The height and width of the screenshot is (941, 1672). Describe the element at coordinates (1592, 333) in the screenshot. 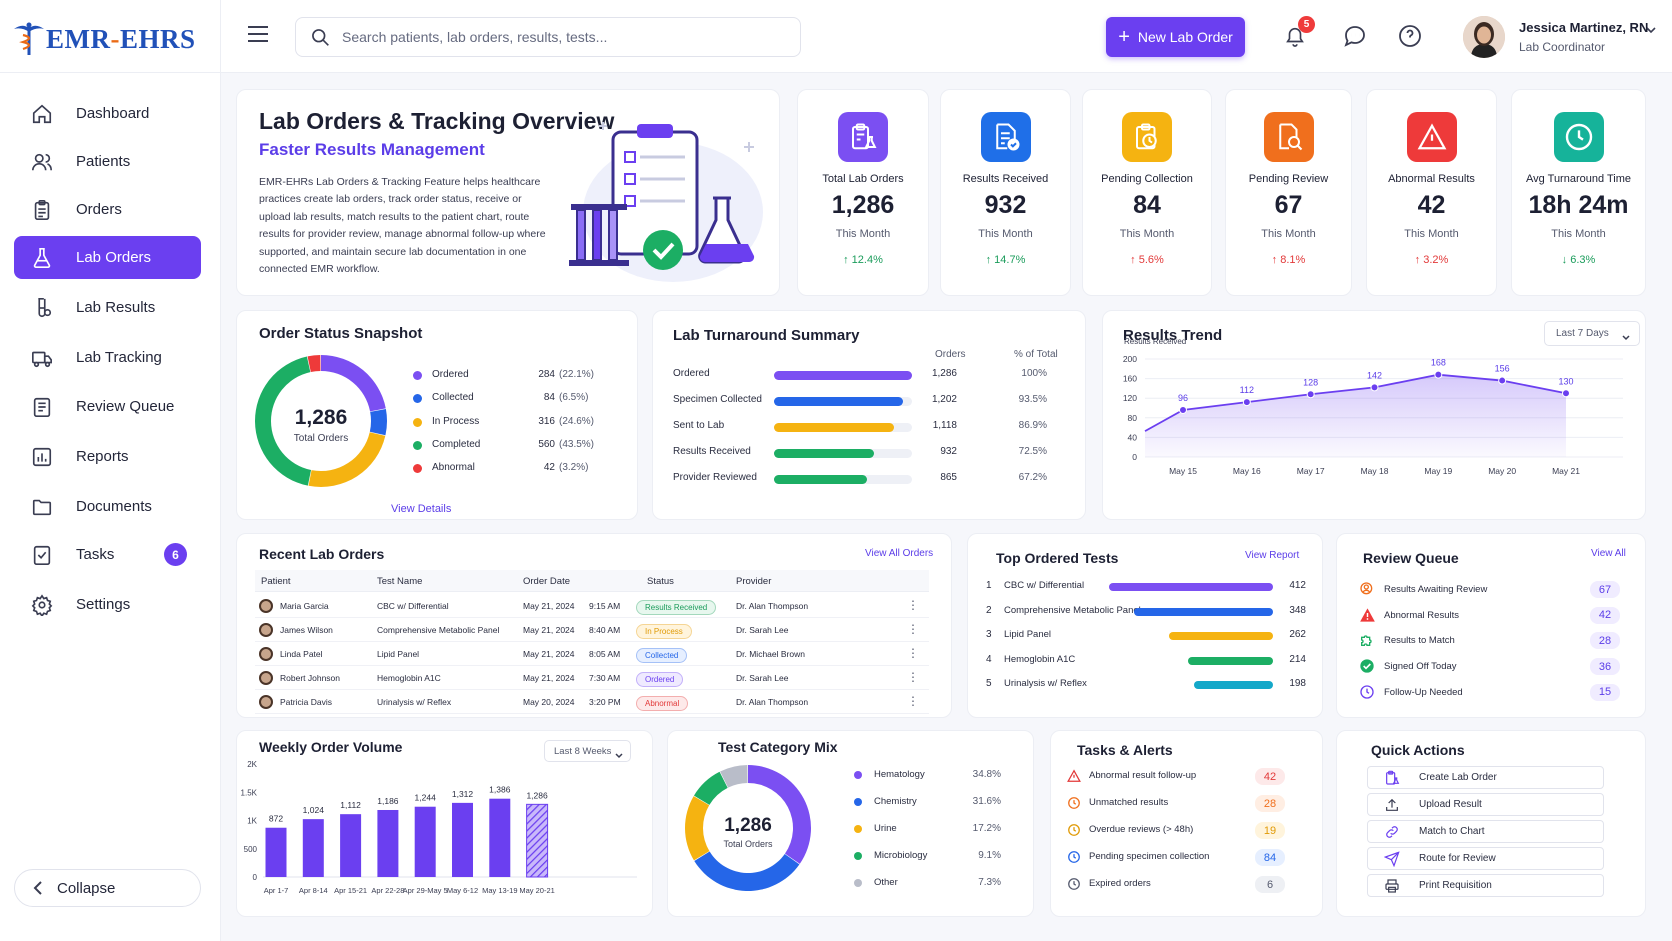

I see `results-trend-range-select: Last 7 Days` at that location.